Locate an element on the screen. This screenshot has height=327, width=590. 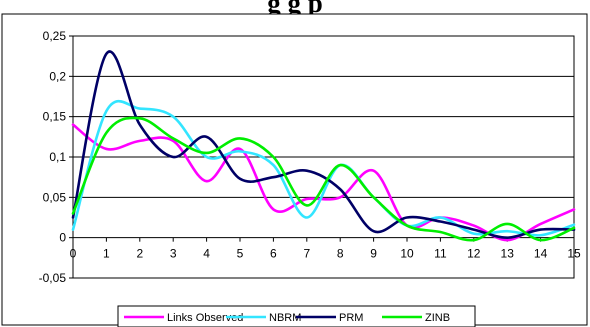
legend-label-zinb: ZINB is located at coordinates (437, 318).